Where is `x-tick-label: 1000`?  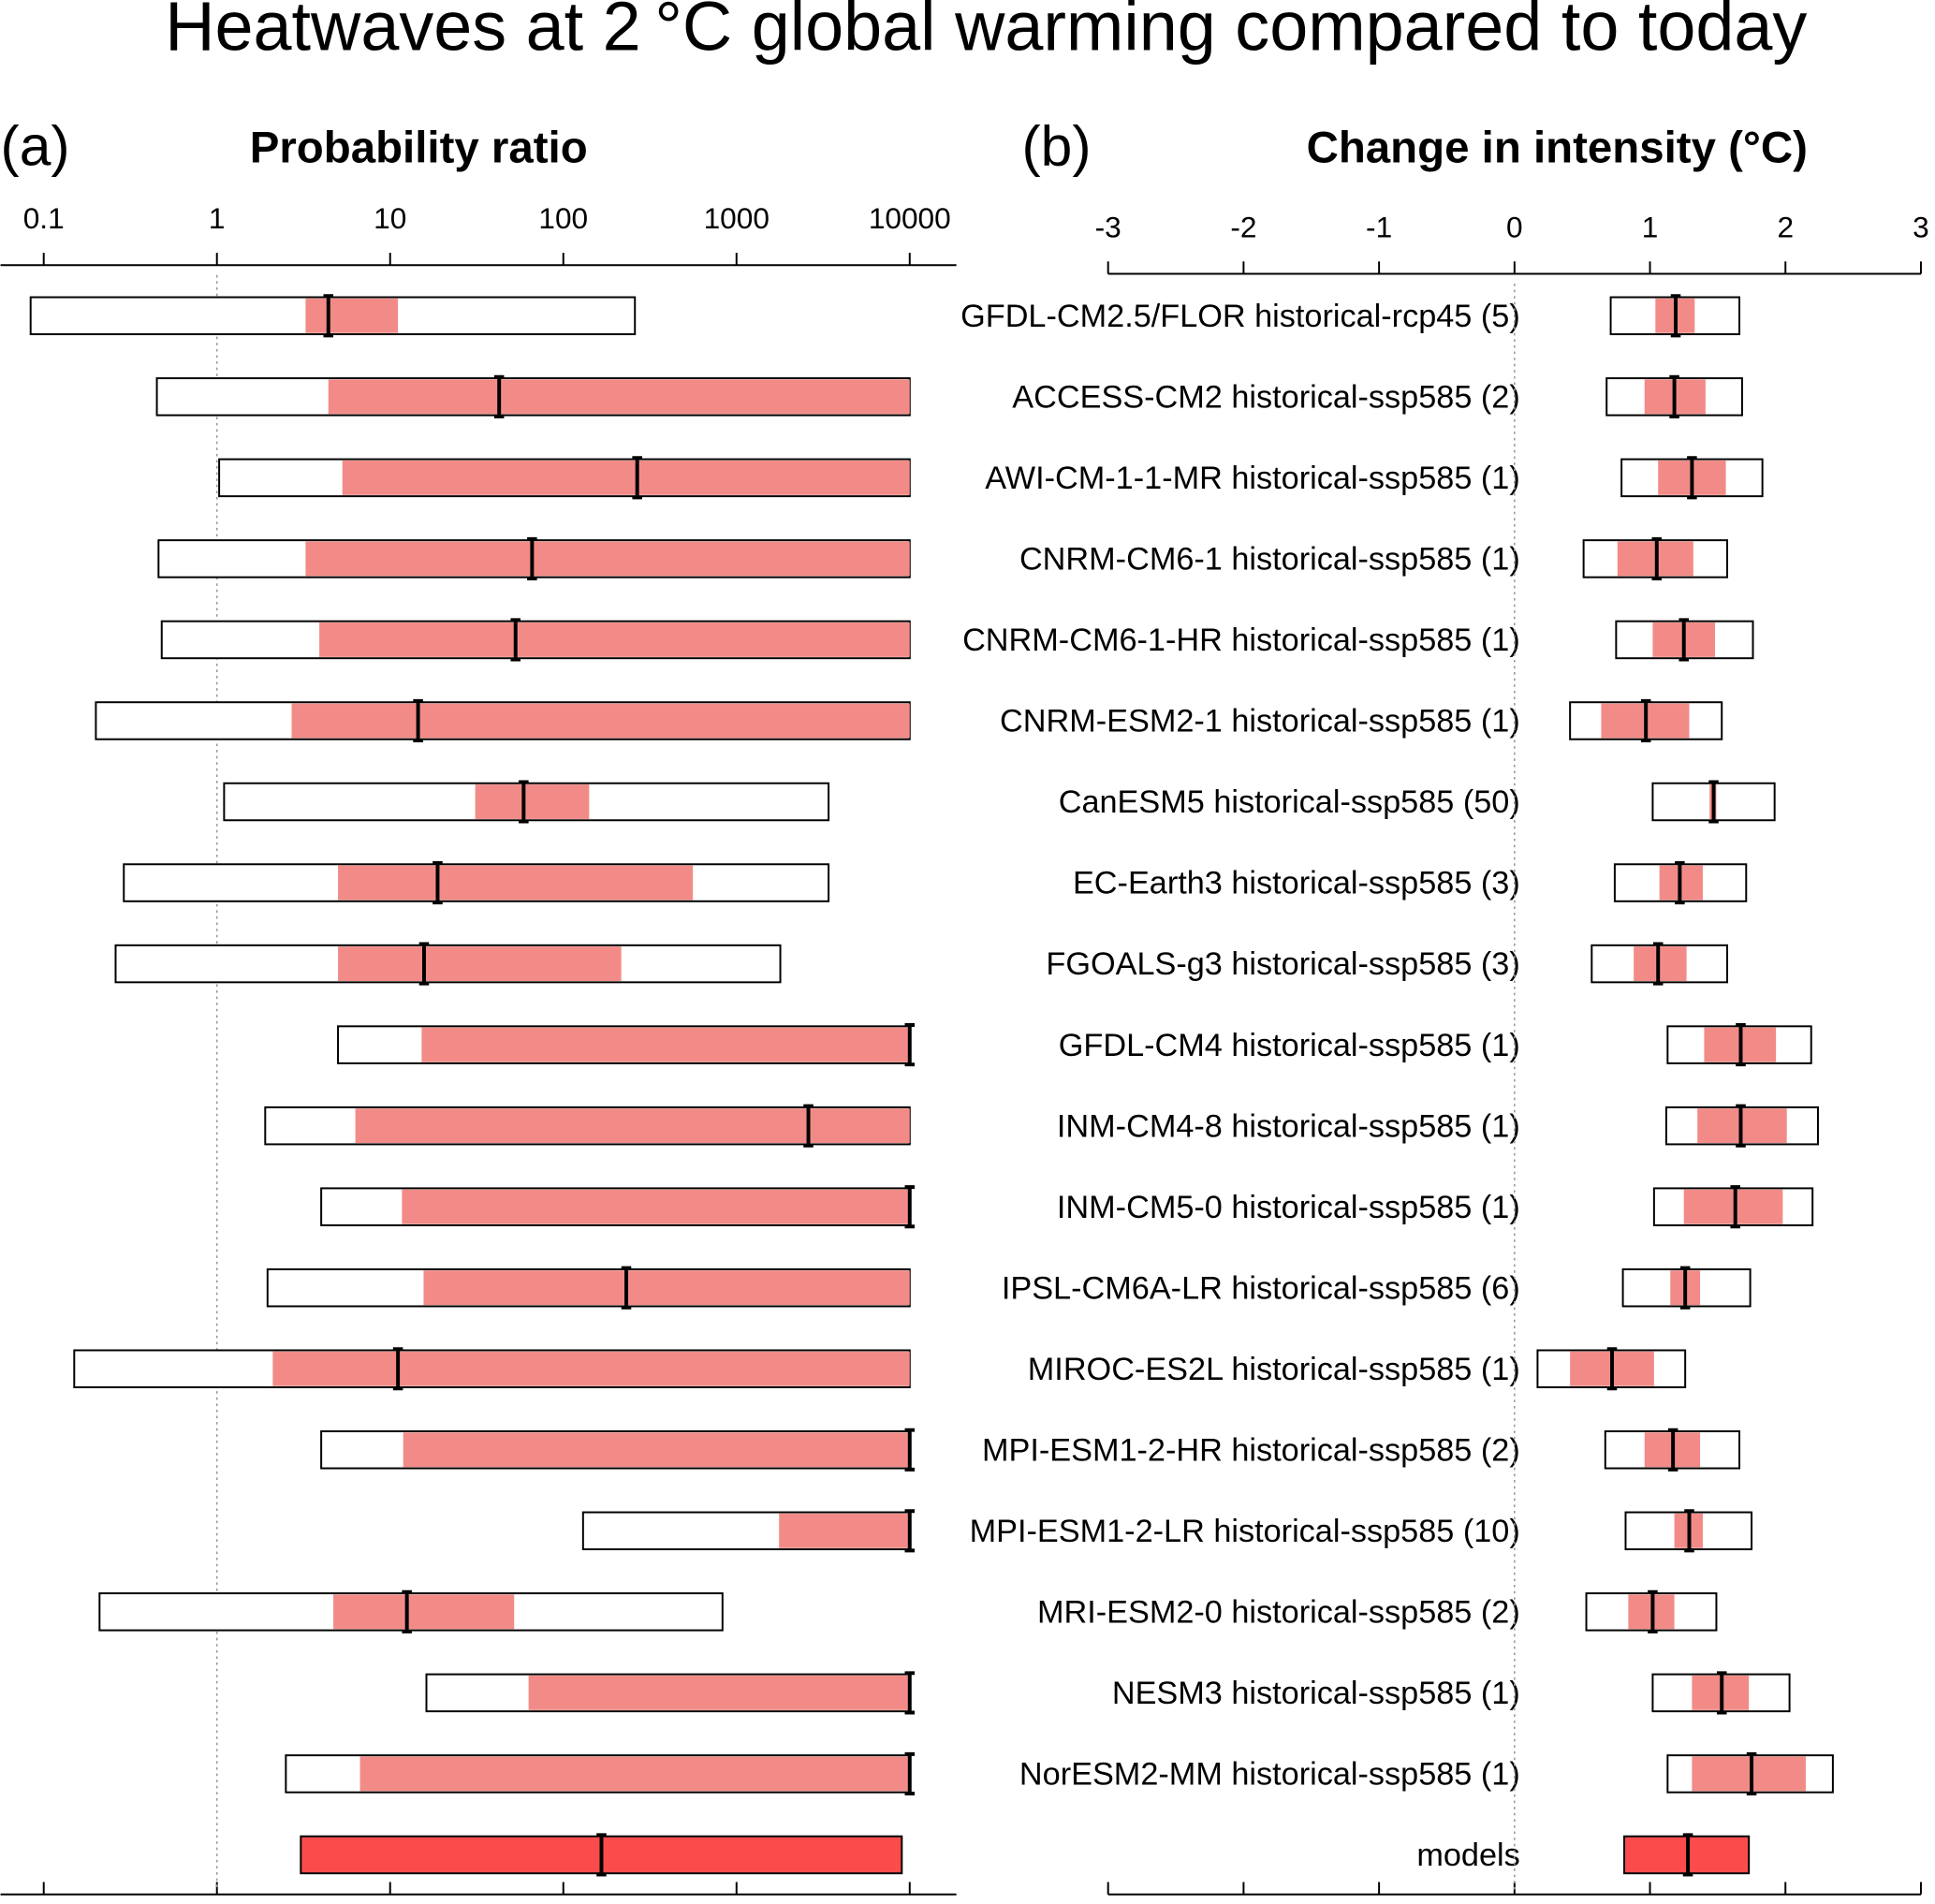
x-tick-label: 1000 is located at coordinates (737, 218).